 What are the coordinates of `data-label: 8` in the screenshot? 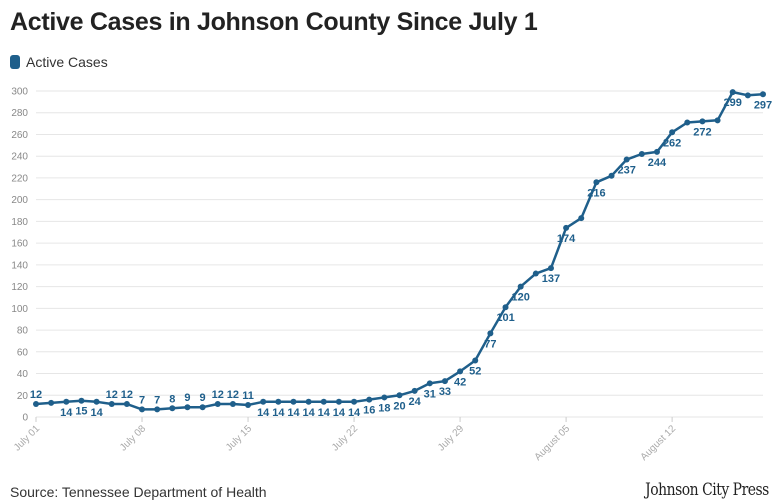 It's located at (172, 399).